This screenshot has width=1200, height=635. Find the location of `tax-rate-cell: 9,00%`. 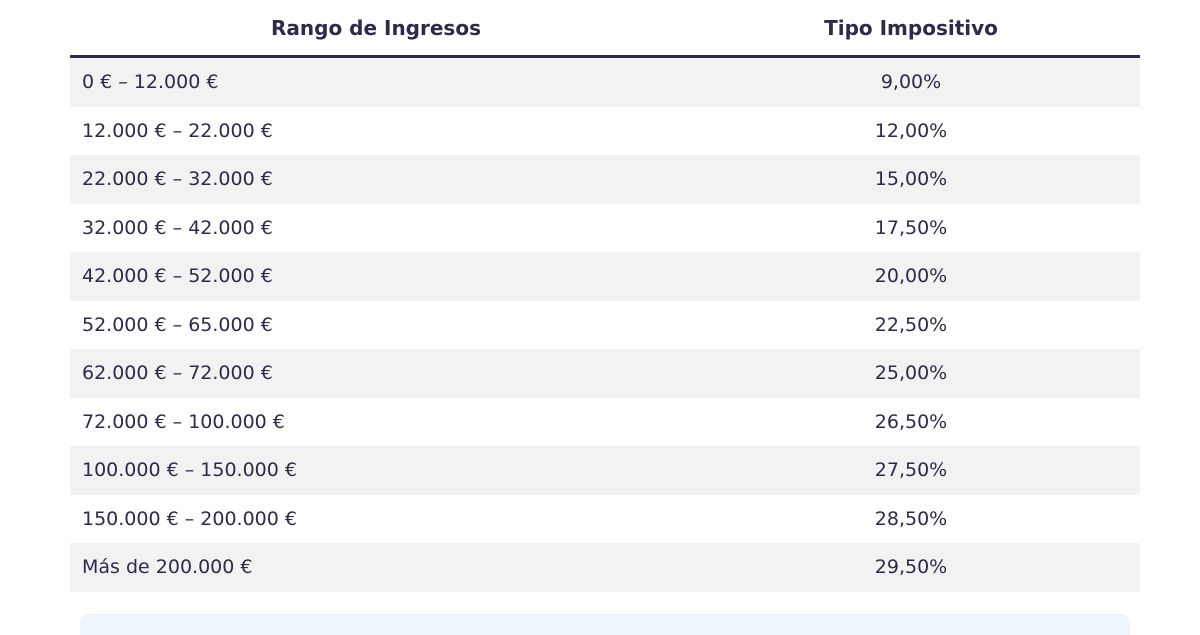

tax-rate-cell: 9,00% is located at coordinates (911, 81).